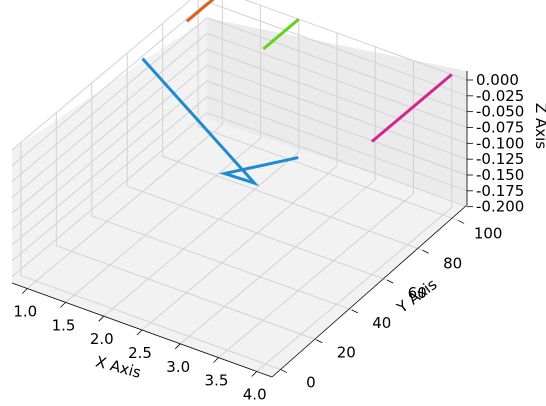  Describe the element at coordinates (178, 367) in the screenshot. I see `x-tick-label: 3.0` at that location.